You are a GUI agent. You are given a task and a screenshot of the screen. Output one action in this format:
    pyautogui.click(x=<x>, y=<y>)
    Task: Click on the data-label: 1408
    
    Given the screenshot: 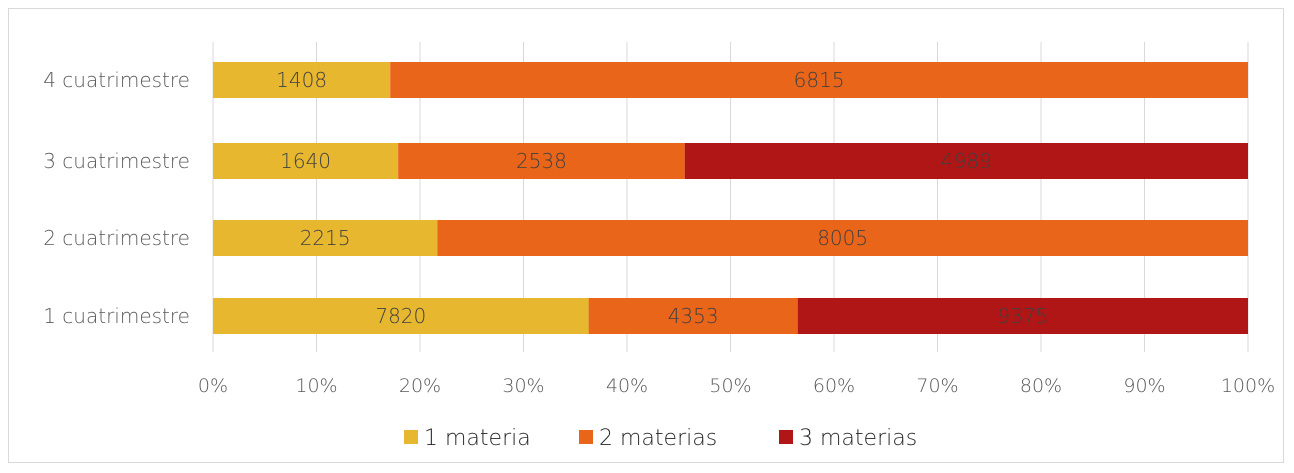 What is the action you would take?
    pyautogui.click(x=301, y=80)
    